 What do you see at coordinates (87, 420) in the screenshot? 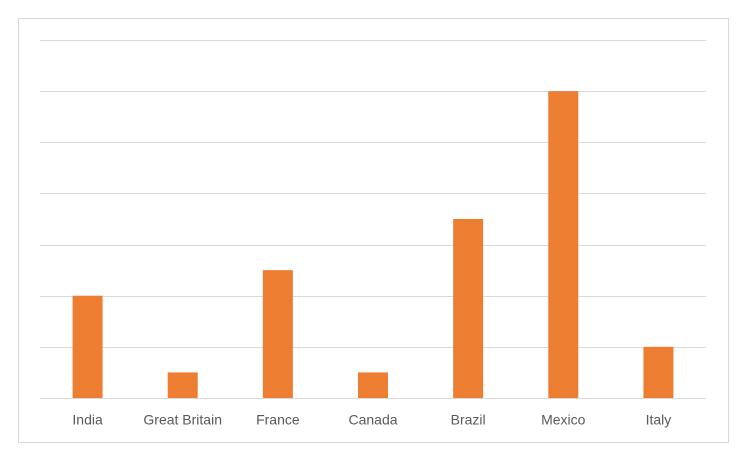
I see `x-tick-label: India` at bounding box center [87, 420].